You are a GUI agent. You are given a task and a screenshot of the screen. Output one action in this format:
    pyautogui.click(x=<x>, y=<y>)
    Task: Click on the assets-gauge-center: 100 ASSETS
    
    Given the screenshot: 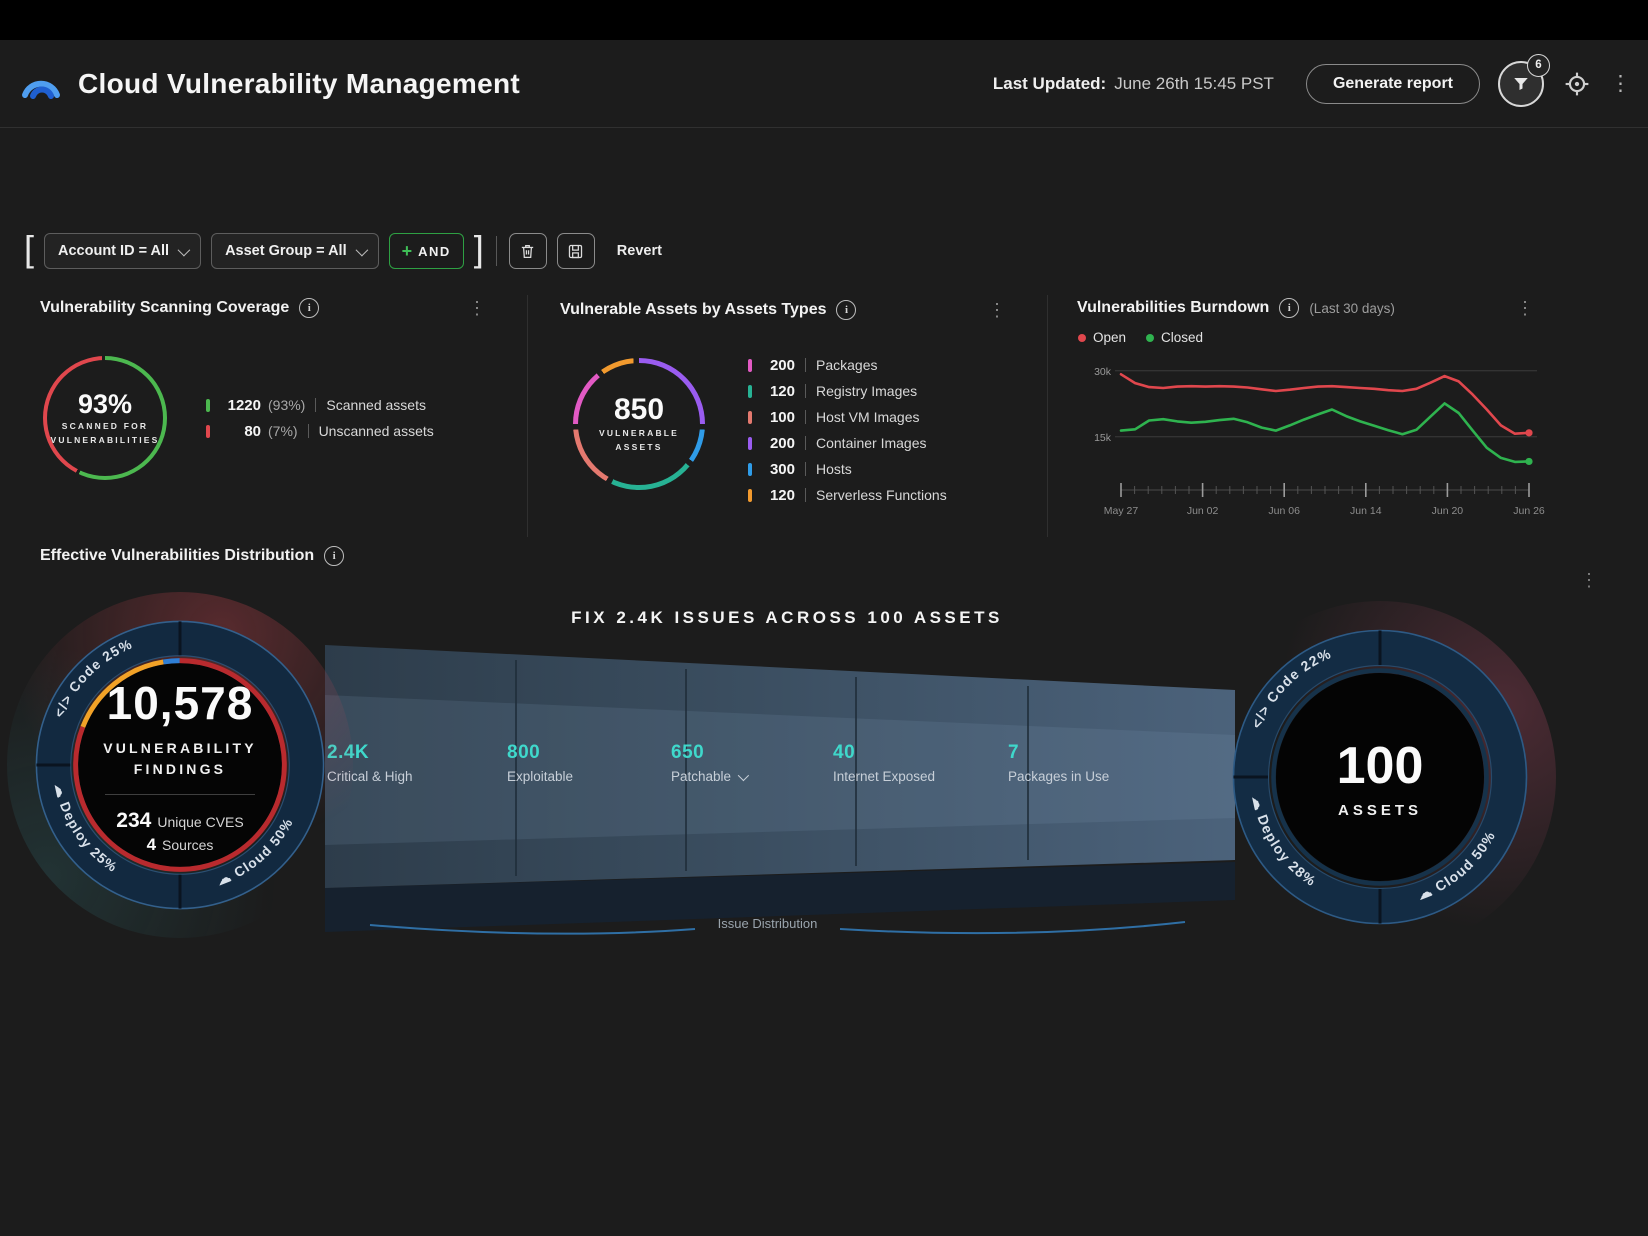 What is the action you would take?
    pyautogui.click(x=1380, y=777)
    